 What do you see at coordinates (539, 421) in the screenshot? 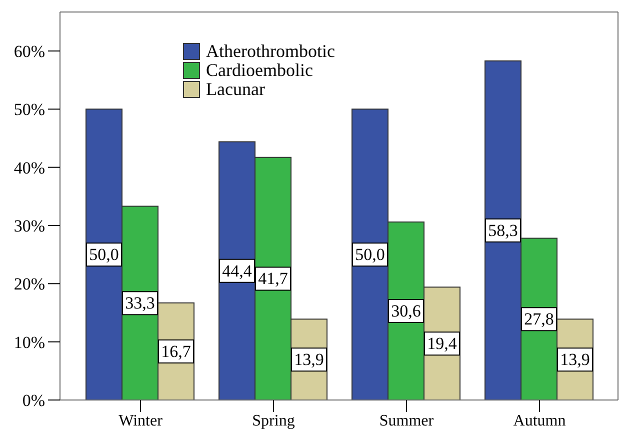
I see `x-tick-label: Autumn` at bounding box center [539, 421].